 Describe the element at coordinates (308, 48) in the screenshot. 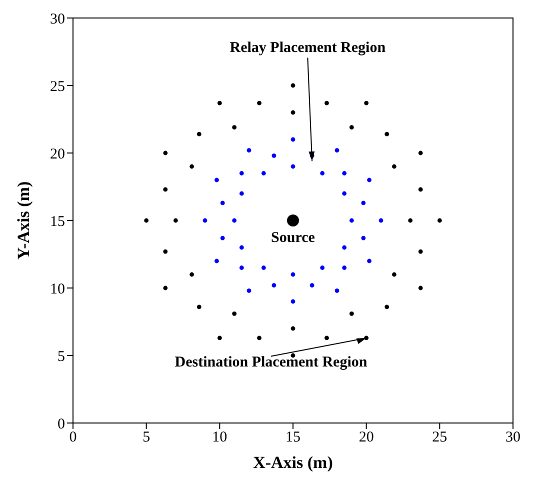

I see `annotation: Relay Placement Region` at that location.